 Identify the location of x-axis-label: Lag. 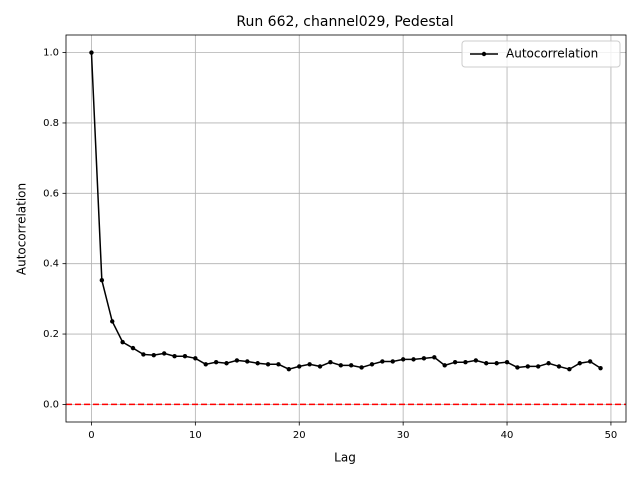
(345, 458).